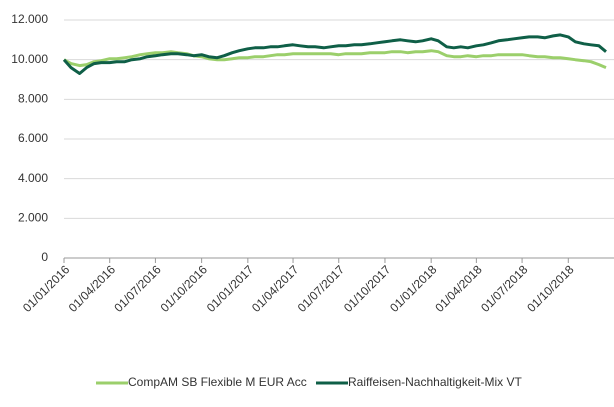 The width and height of the screenshot is (614, 407). I want to click on y-tick-label: 8.000, so click(33, 99).